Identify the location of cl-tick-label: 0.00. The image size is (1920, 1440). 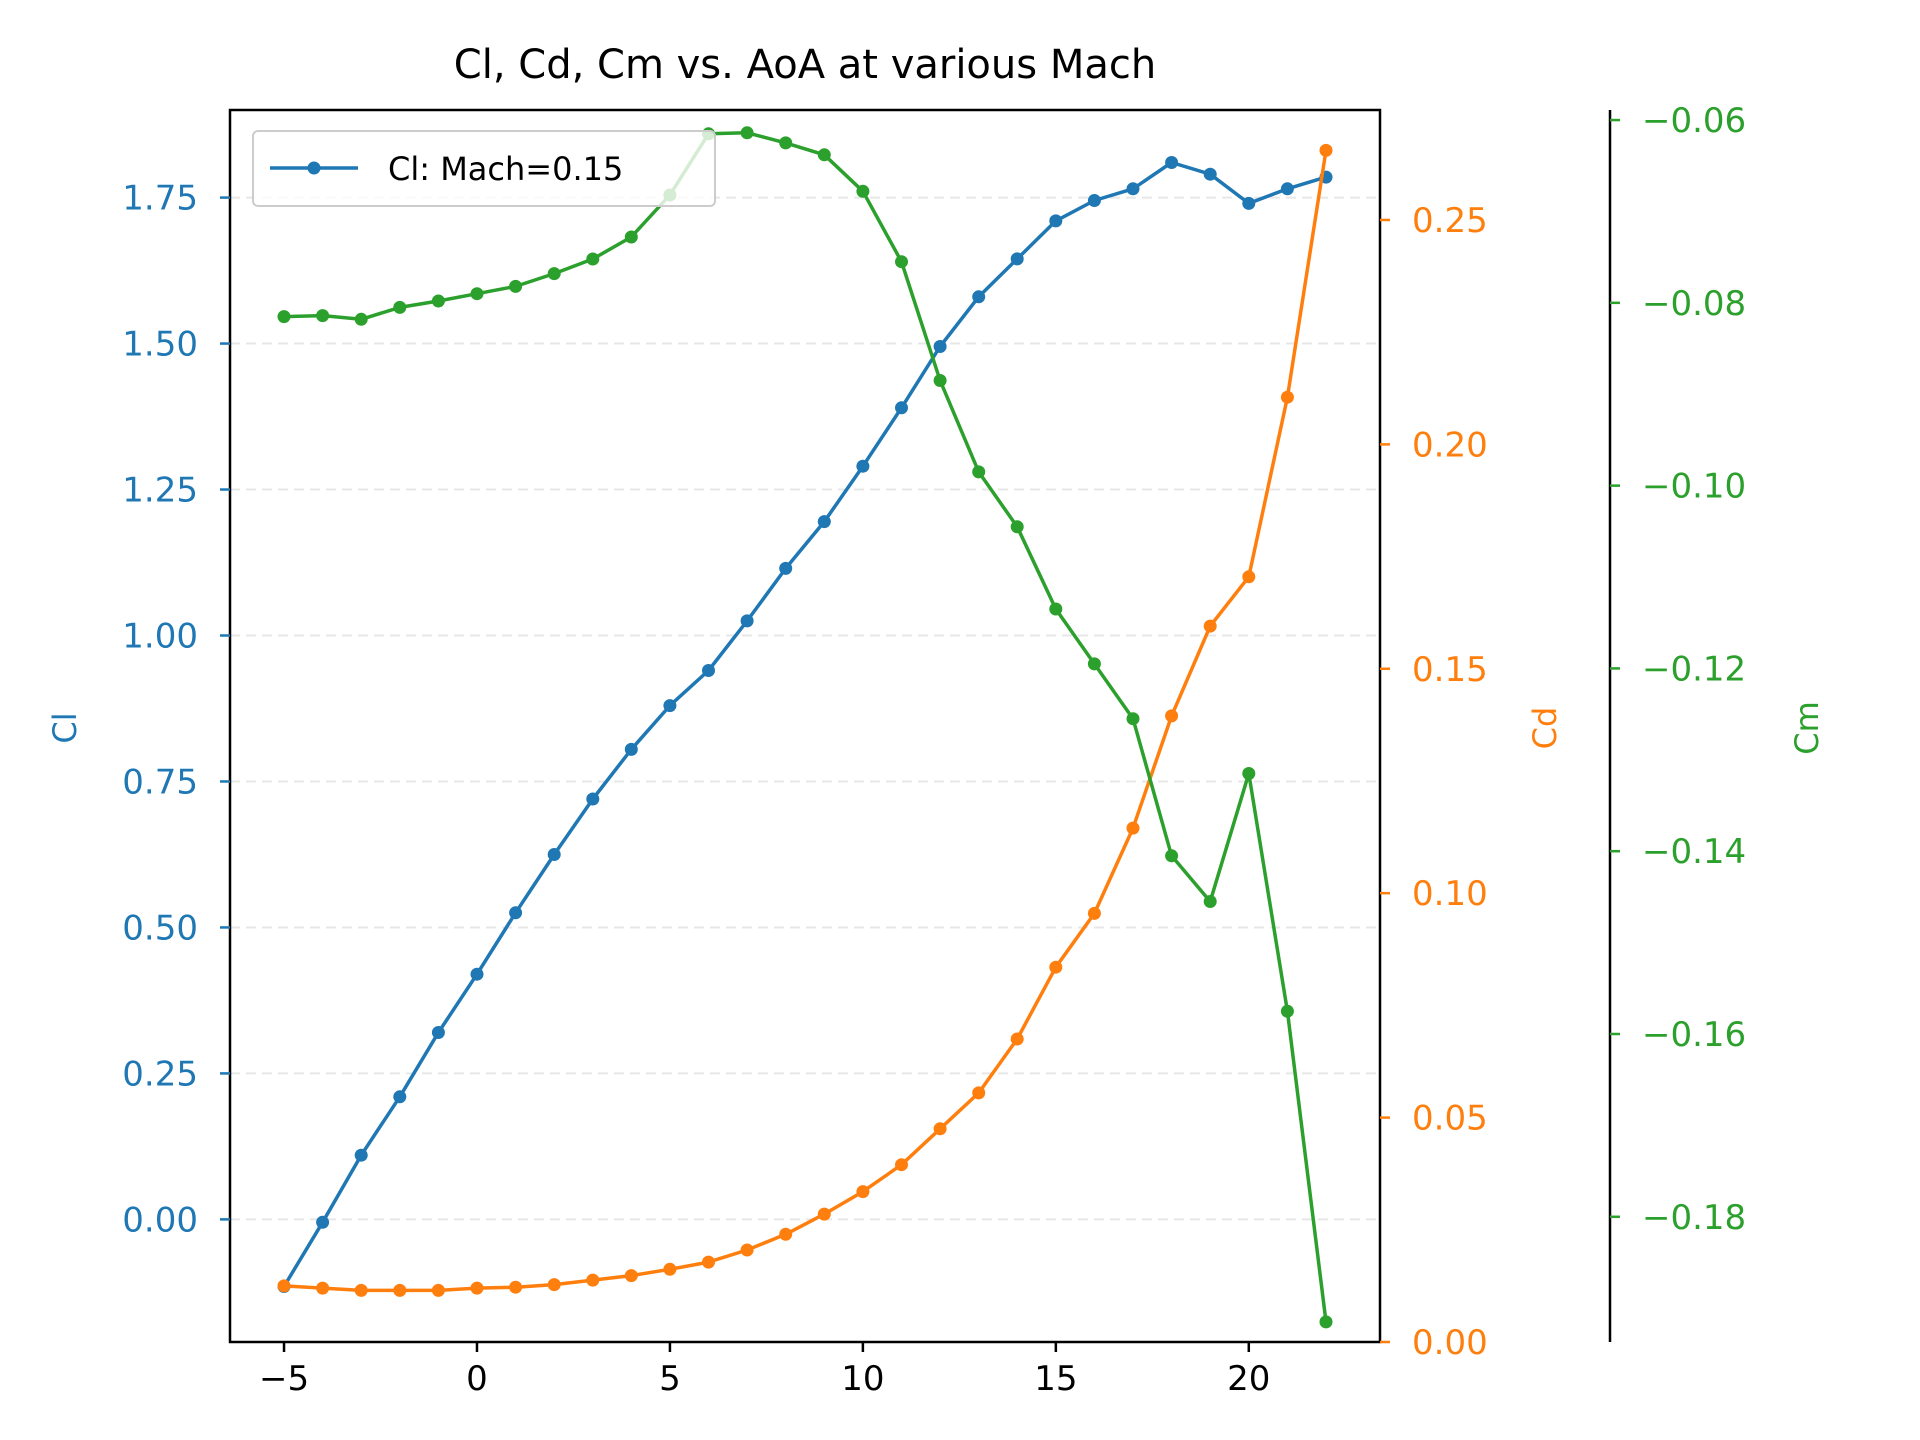
(160, 1220).